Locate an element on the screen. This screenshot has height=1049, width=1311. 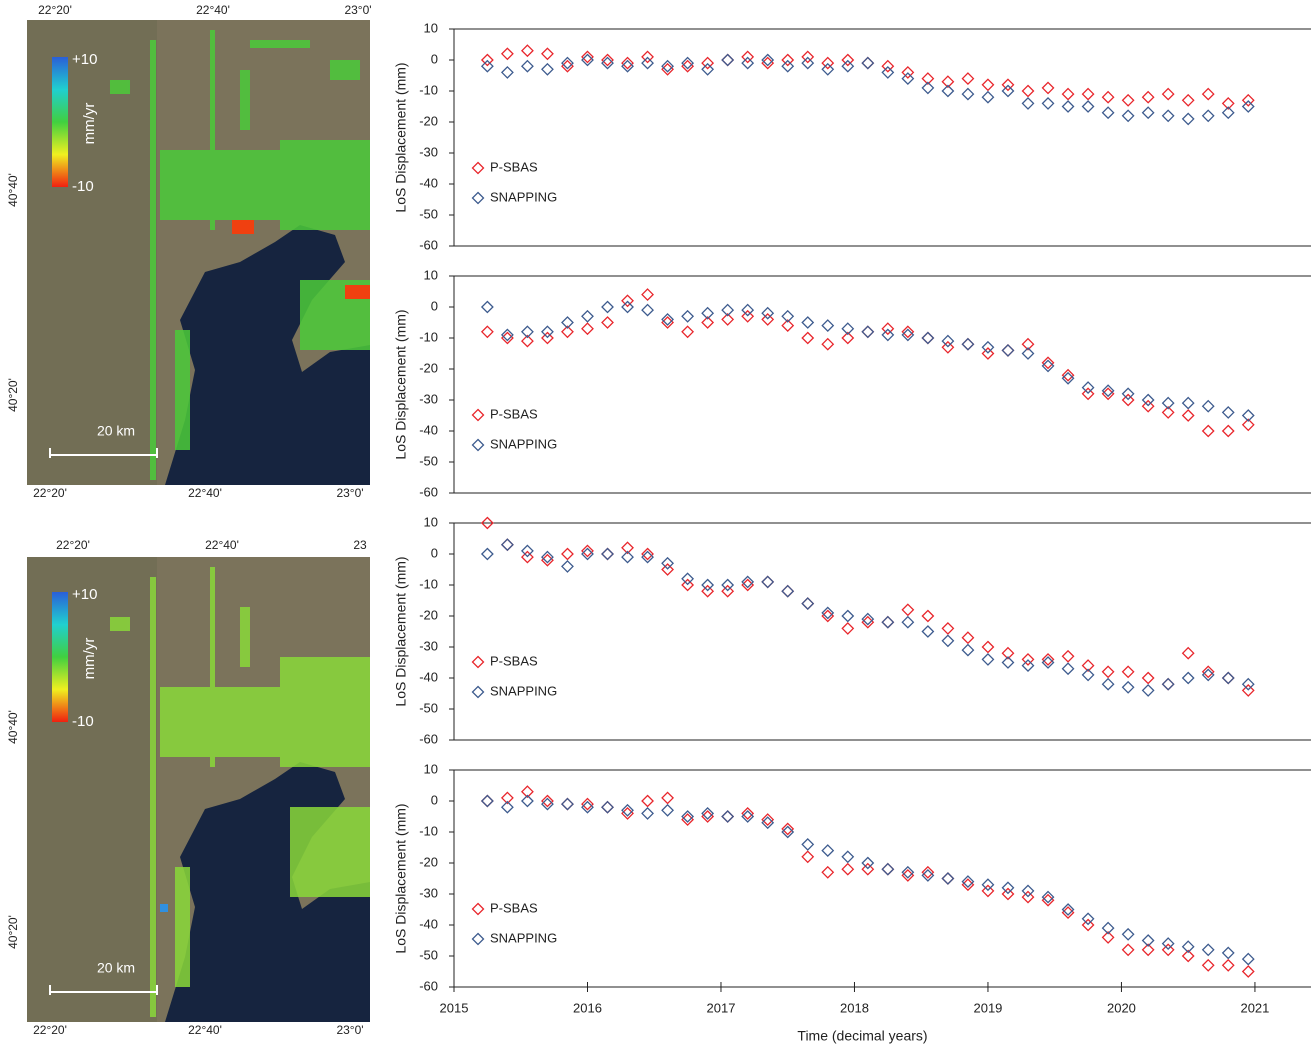
legend-marker is located at coordinates (478, 939).